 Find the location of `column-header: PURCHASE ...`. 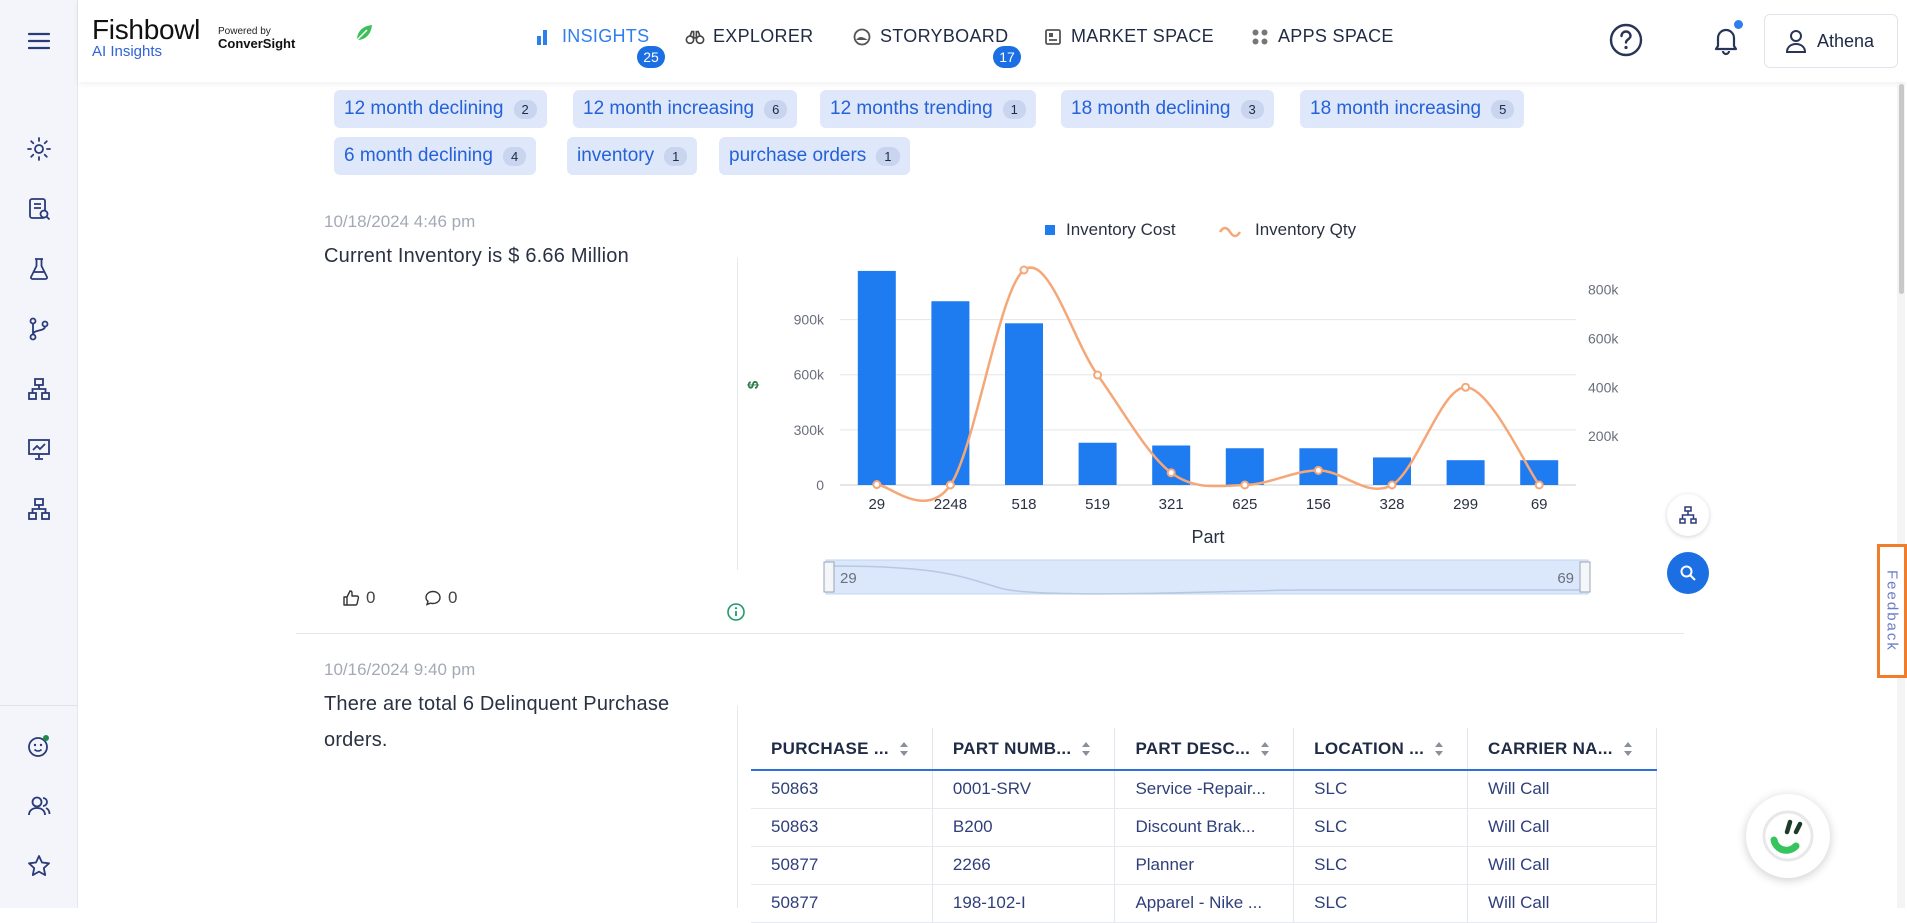

column-header: PURCHASE ... is located at coordinates (842, 749).